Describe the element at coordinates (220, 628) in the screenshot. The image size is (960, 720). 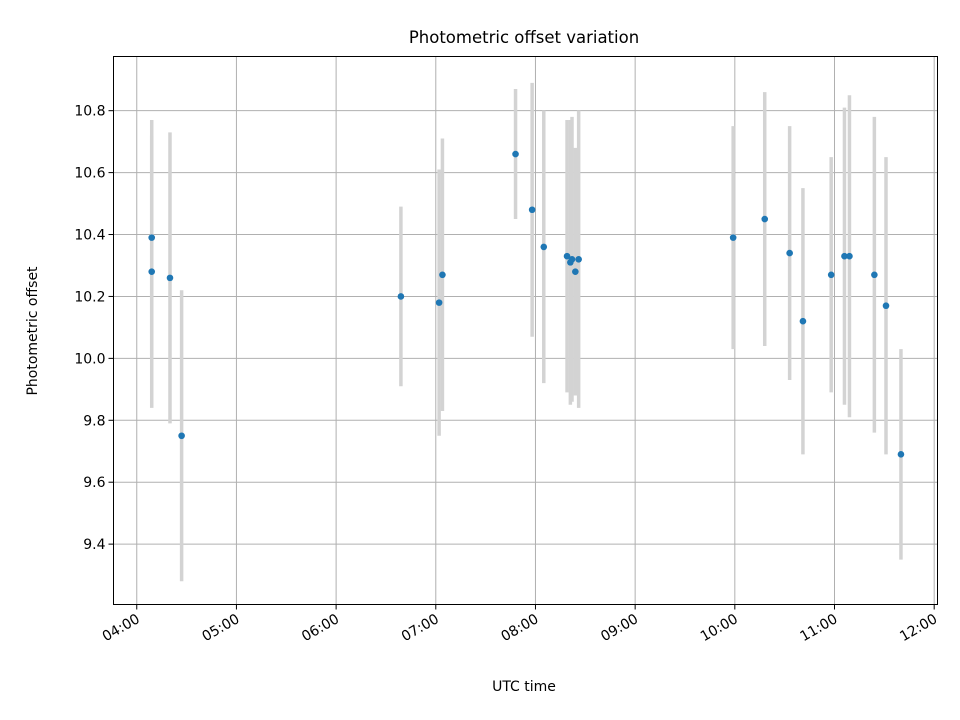
I see `x-tick-label: 05:00` at that location.